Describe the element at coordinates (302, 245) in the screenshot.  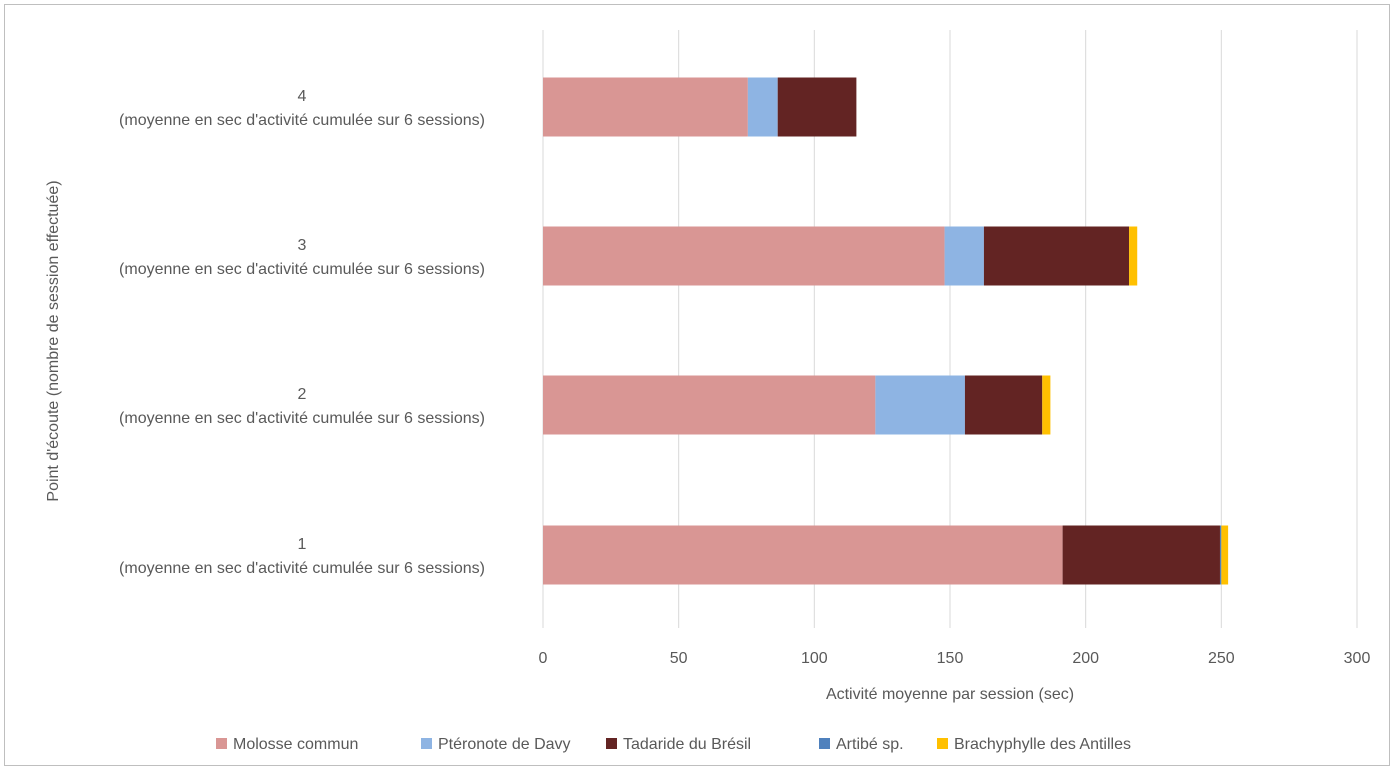
I see `category-label: 3` at that location.